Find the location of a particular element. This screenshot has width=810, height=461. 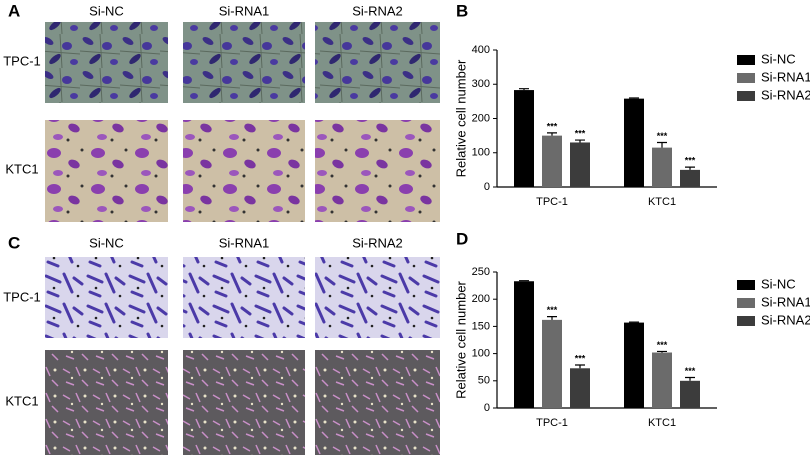

y-tick-label: 400 is located at coordinates (481, 50).